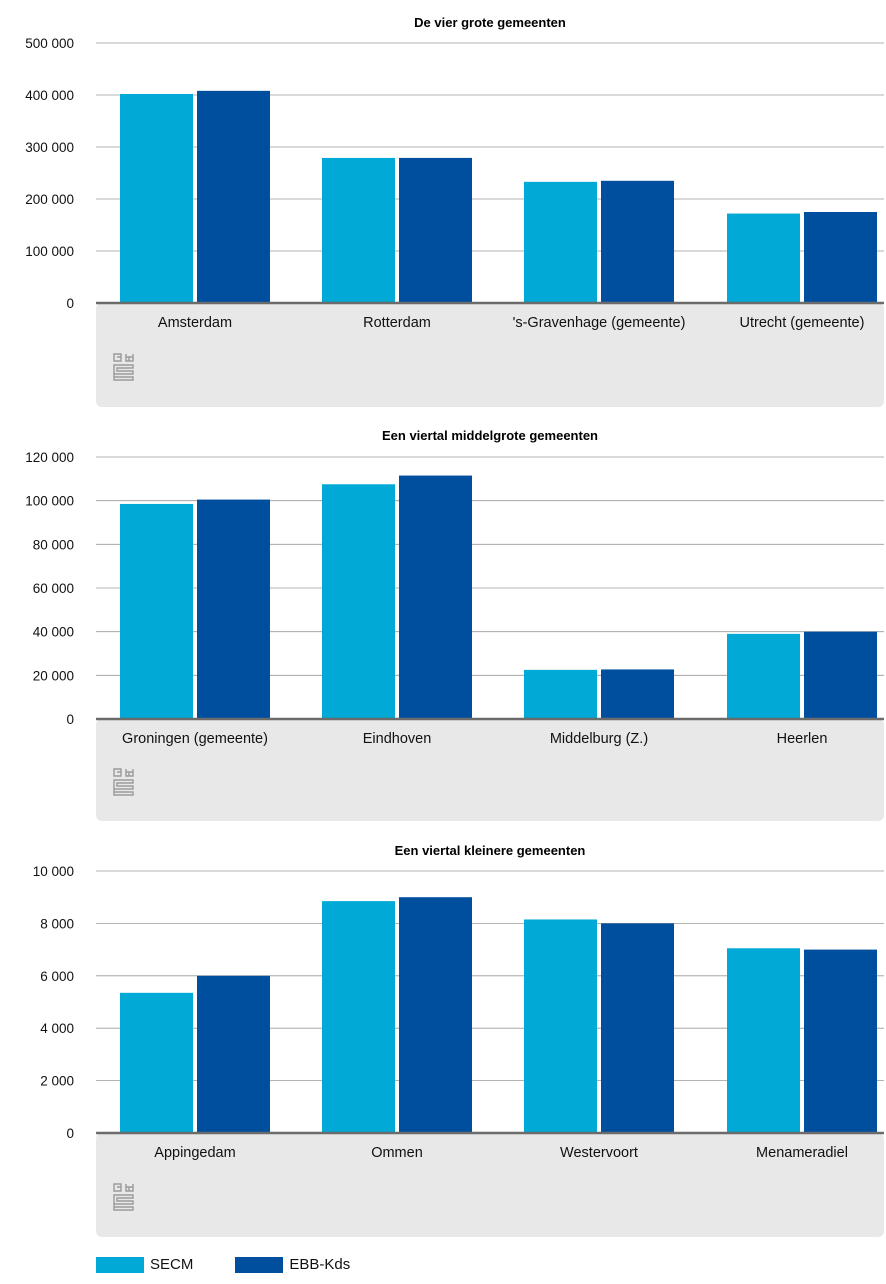 This screenshot has width=886, height=1284. I want to click on y-tick-label: 4 000, so click(57, 1028).